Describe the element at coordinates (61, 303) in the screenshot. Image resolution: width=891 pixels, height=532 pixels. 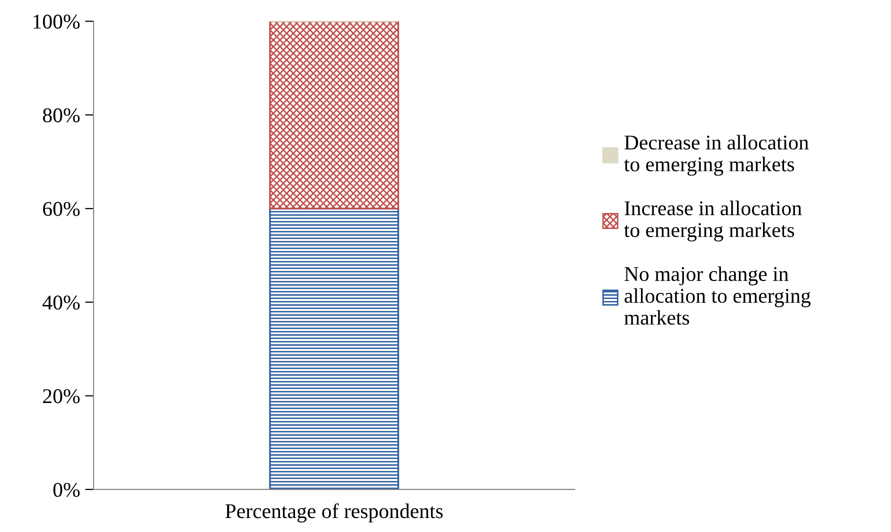
I see `y-tick-label: 40%` at that location.